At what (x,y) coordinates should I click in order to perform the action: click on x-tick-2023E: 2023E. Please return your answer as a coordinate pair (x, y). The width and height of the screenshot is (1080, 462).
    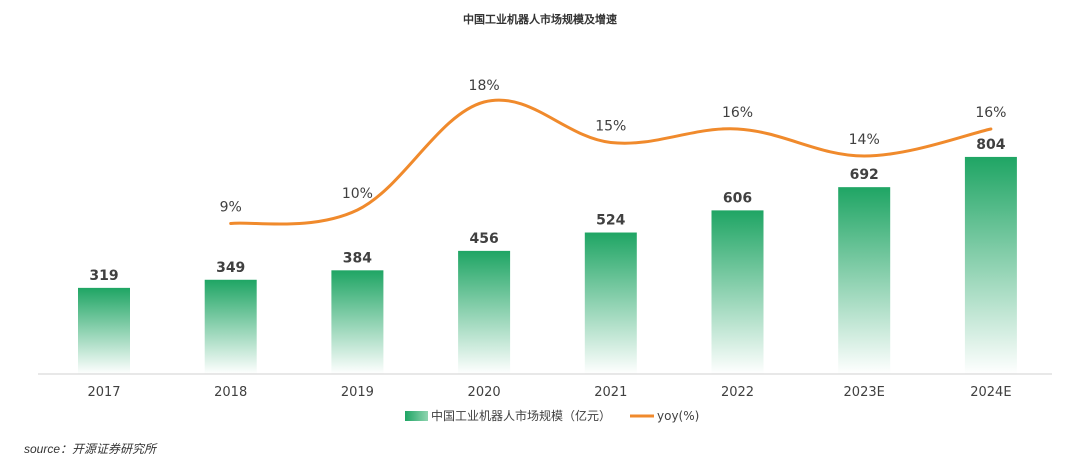
    Looking at the image, I should click on (864, 392).